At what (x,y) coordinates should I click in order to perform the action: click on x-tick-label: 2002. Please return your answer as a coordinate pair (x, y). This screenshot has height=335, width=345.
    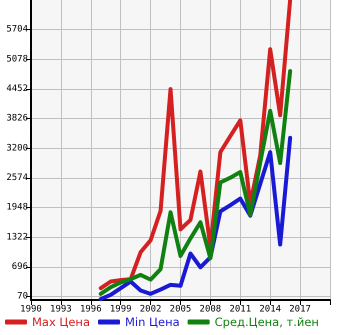
    Looking at the image, I should click on (151, 309).